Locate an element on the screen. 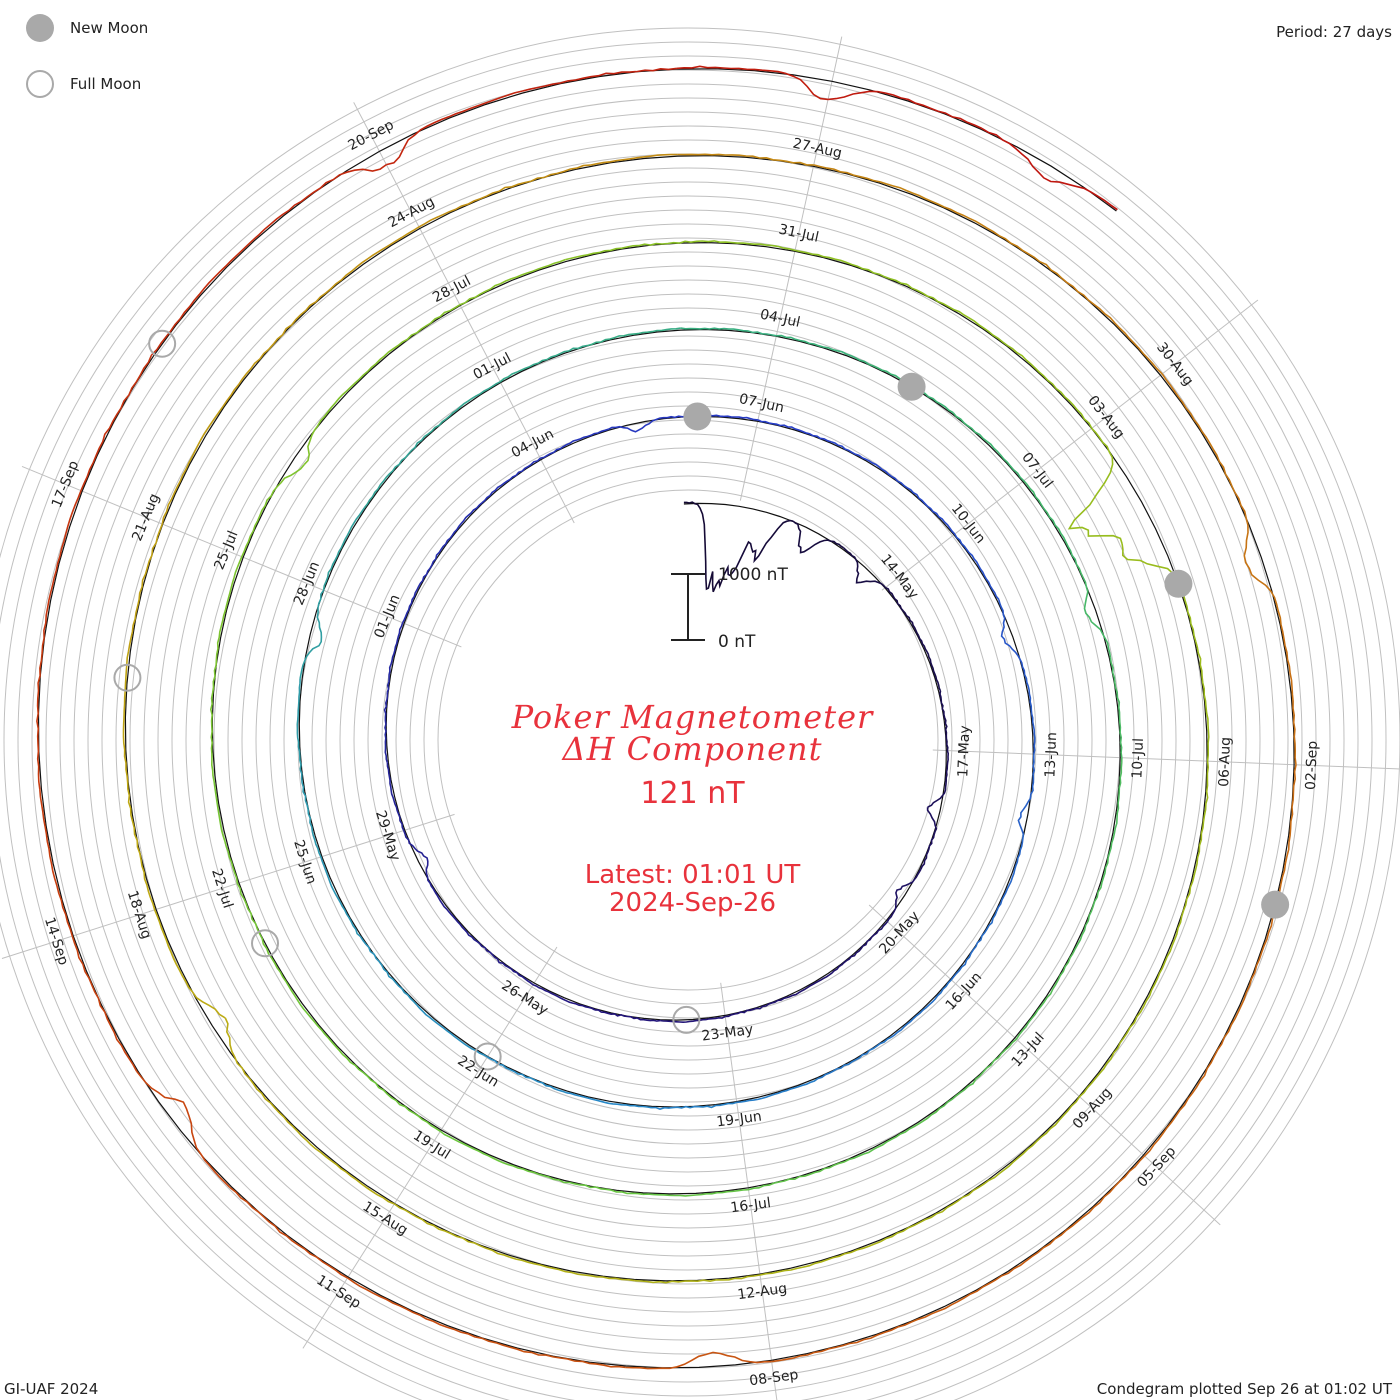  date-label: 16-Jul is located at coordinates (751, 1205).